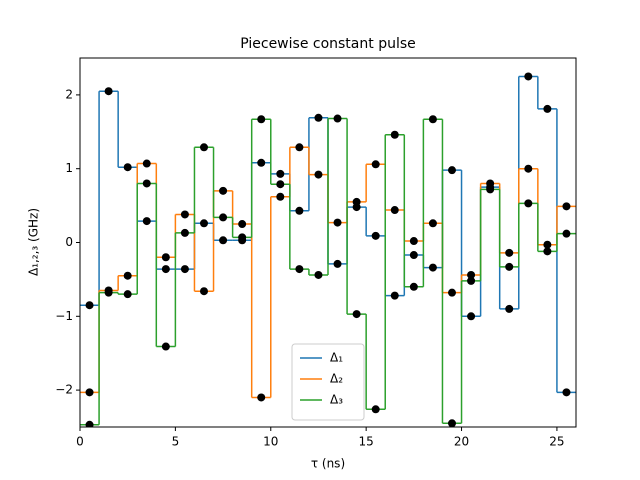 This screenshot has width=640, height=480. Describe the element at coordinates (336, 358) in the screenshot. I see `legend-label: Δ₁` at that location.